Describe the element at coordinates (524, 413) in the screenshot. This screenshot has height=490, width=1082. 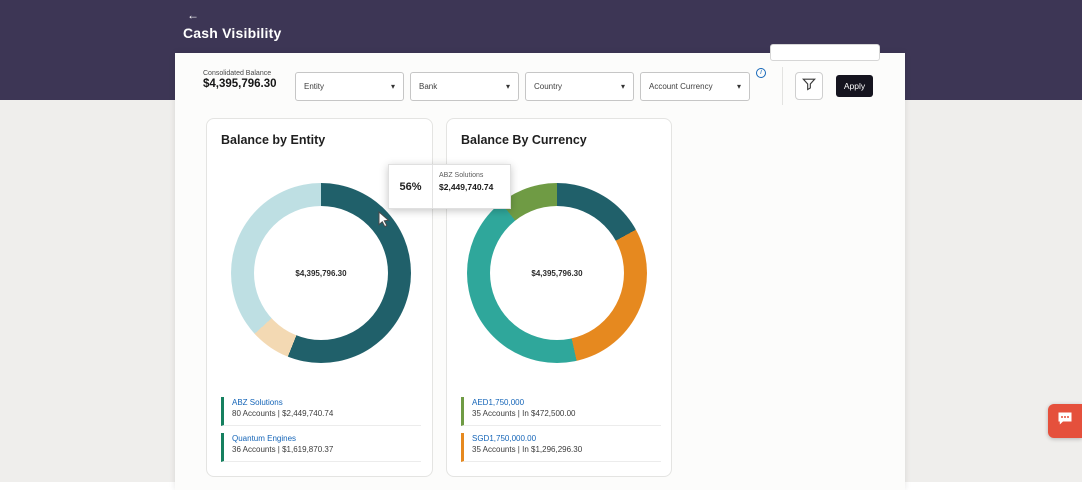
I see `legend-detail: 35 Accounts | In $472,500.00` at that location.